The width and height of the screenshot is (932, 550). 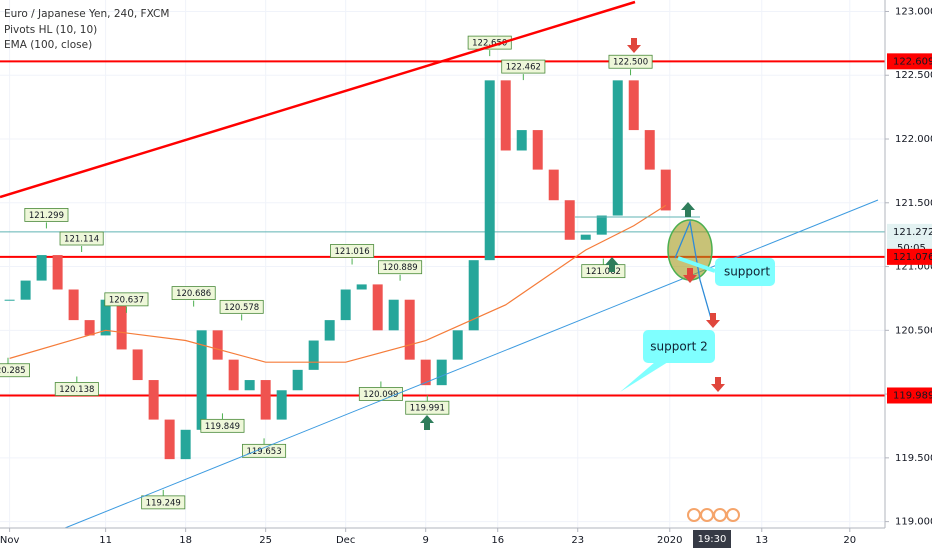 I want to click on pivot-label: 119.991, so click(x=427, y=409).